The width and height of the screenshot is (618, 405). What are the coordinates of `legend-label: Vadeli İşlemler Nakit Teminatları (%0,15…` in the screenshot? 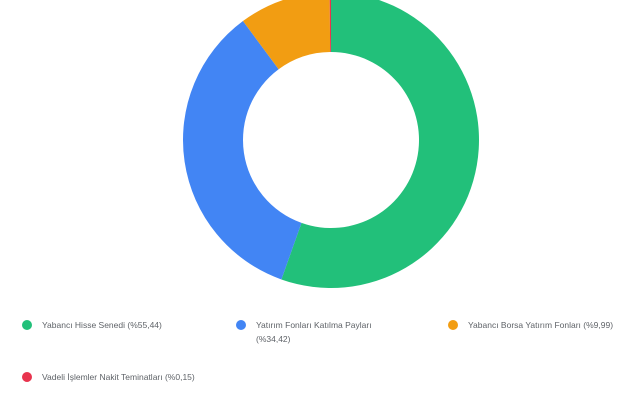 It's located at (118, 377).